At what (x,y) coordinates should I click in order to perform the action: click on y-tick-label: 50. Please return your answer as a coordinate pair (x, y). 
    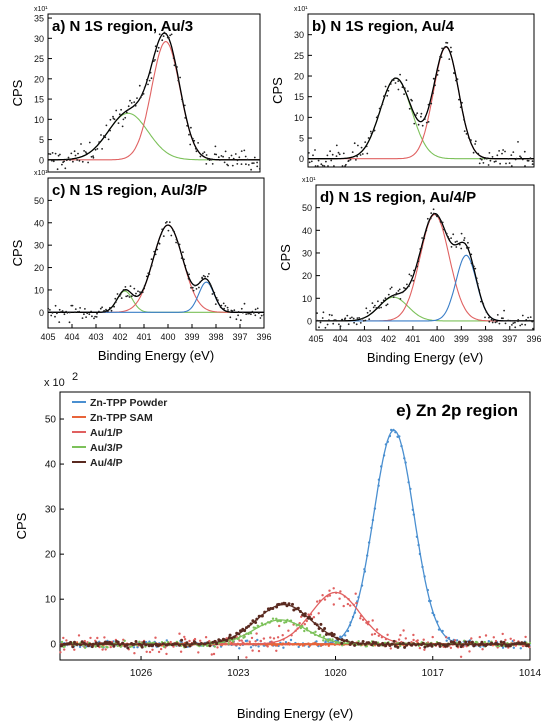
    Looking at the image, I should click on (39, 201).